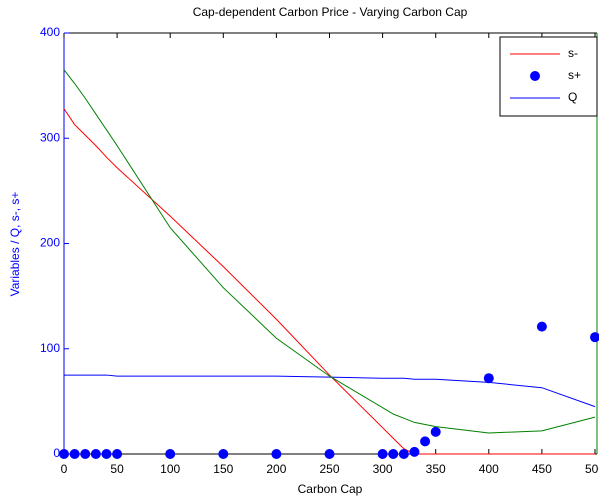 The image size is (599, 499). What do you see at coordinates (574, 75) in the screenshot?
I see `legend-label: s+` at bounding box center [574, 75].